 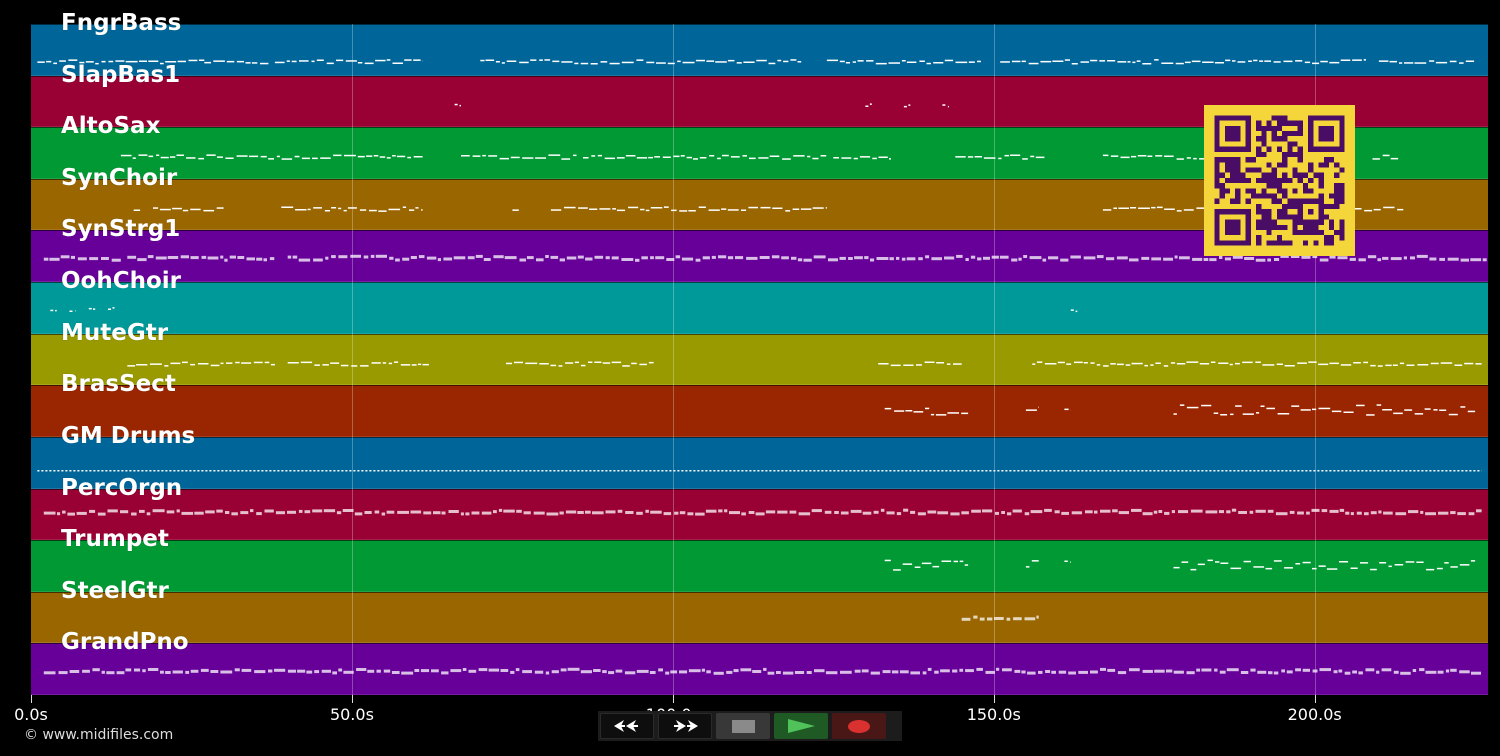 What do you see at coordinates (351, 714) in the screenshot?
I see `time-tick-label: 50.0s` at bounding box center [351, 714].